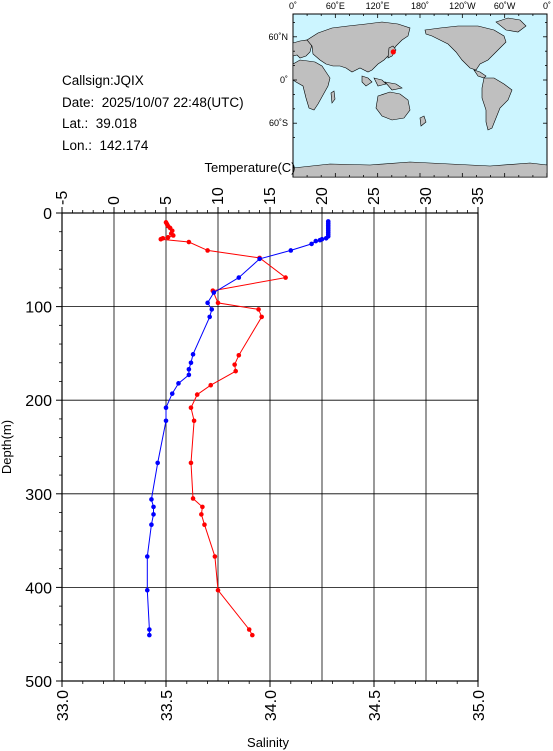 The width and height of the screenshot is (553, 751). What do you see at coordinates (38, 588) in the screenshot?
I see `depth-tick-label: 400` at bounding box center [38, 588].